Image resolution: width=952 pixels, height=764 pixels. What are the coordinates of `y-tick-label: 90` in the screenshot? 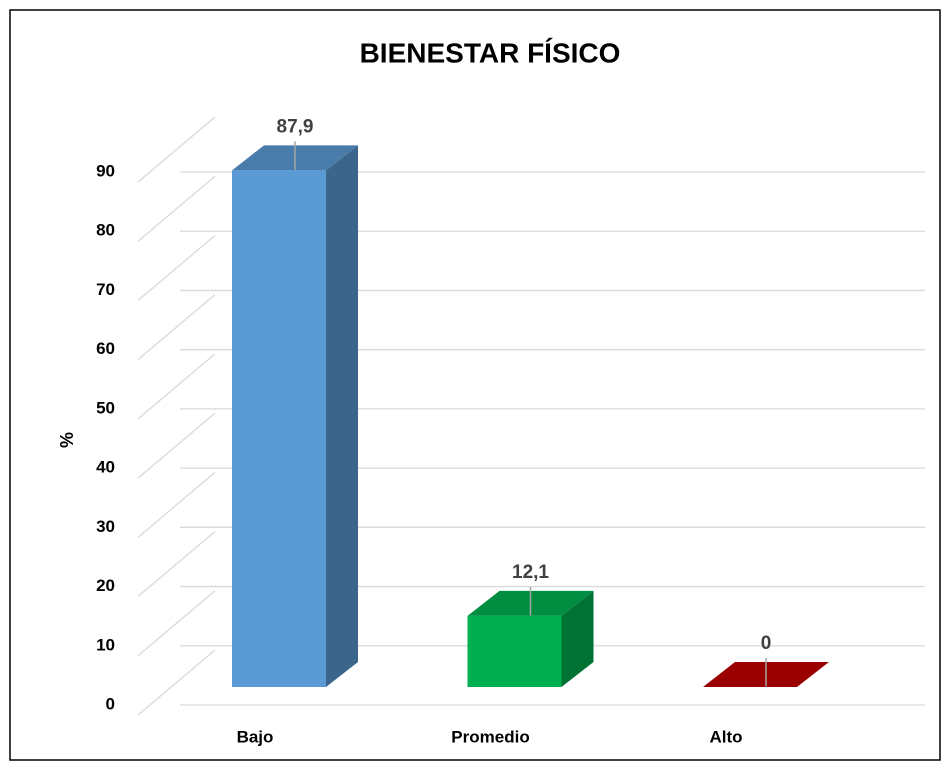 It's located at (105, 170).